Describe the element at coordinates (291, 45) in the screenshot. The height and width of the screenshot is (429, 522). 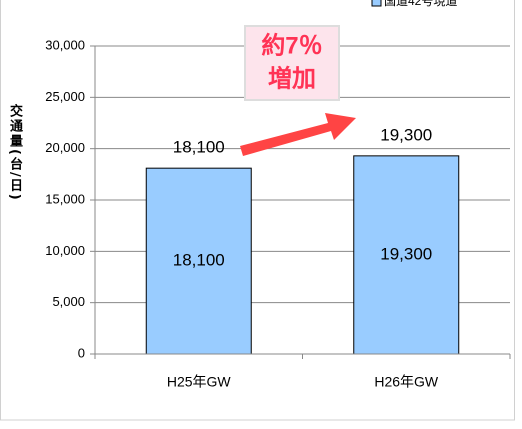
I see `annotation-text: 約7％` at that location.